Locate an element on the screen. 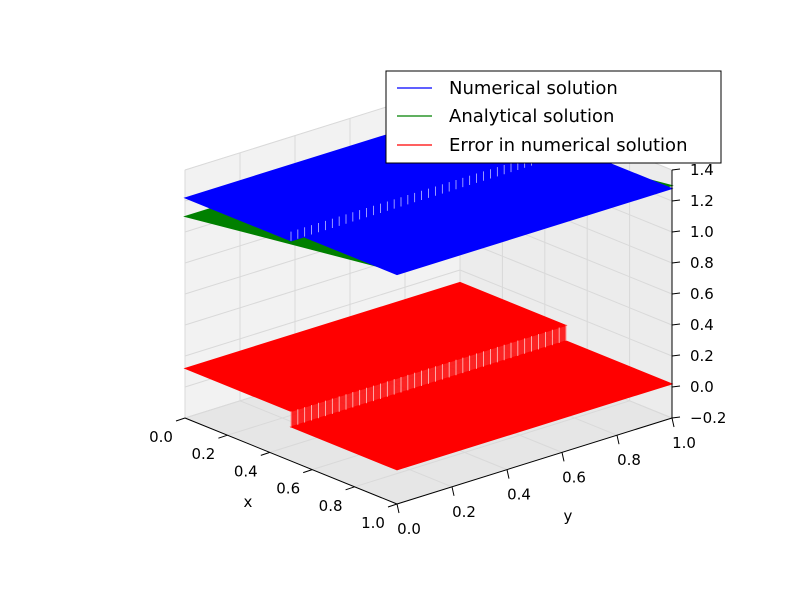  y-axis-label: y is located at coordinates (568, 516).